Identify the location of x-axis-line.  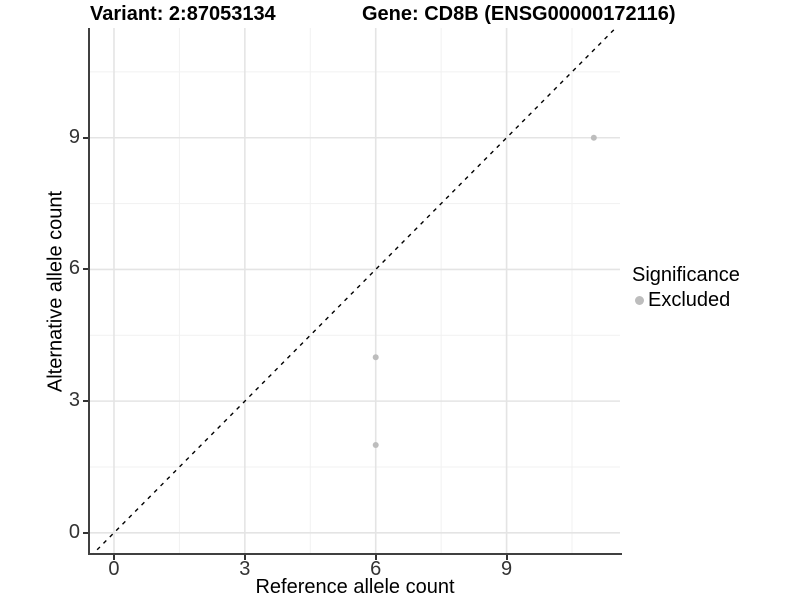
(355, 554).